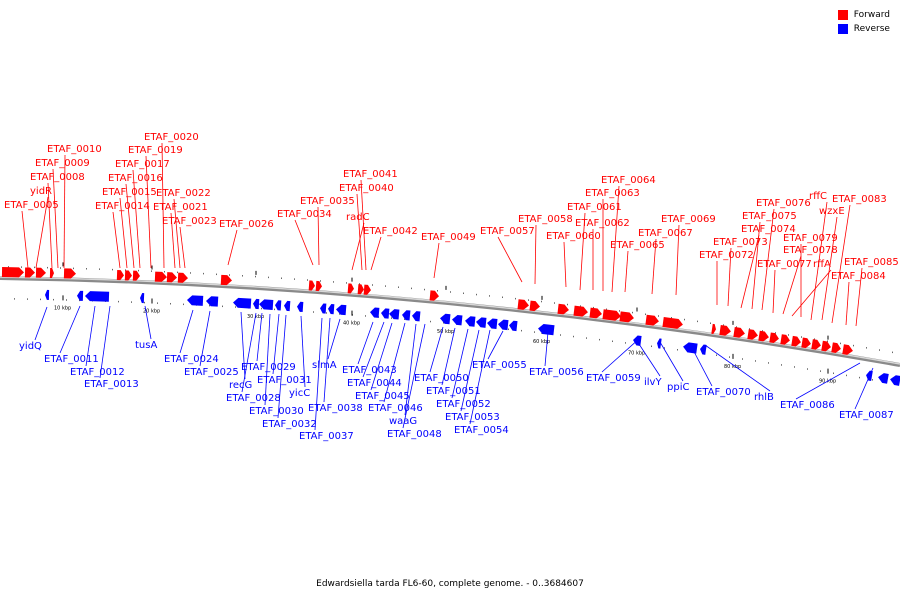  Describe the element at coordinates (246, 224) in the screenshot. I see `forward-gene-label: ETAF_0026` at that location.